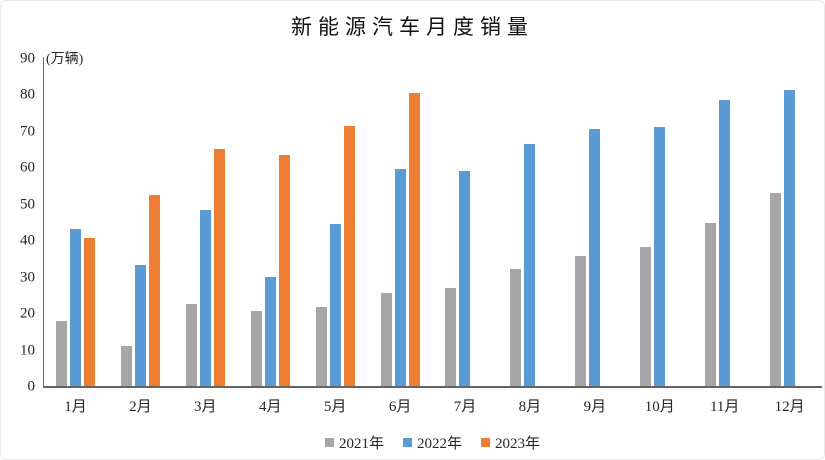 The width and height of the screenshot is (825, 460). What do you see at coordinates (595, 407) in the screenshot?
I see `x-tick-label: 9月` at bounding box center [595, 407].